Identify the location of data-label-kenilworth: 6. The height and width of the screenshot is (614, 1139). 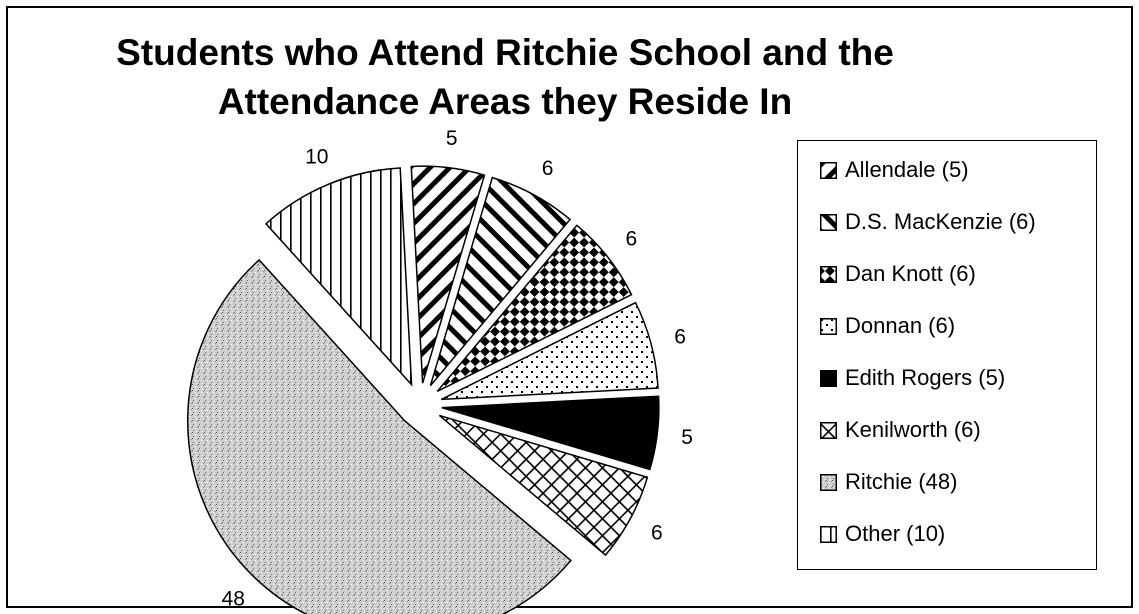
(657, 533).